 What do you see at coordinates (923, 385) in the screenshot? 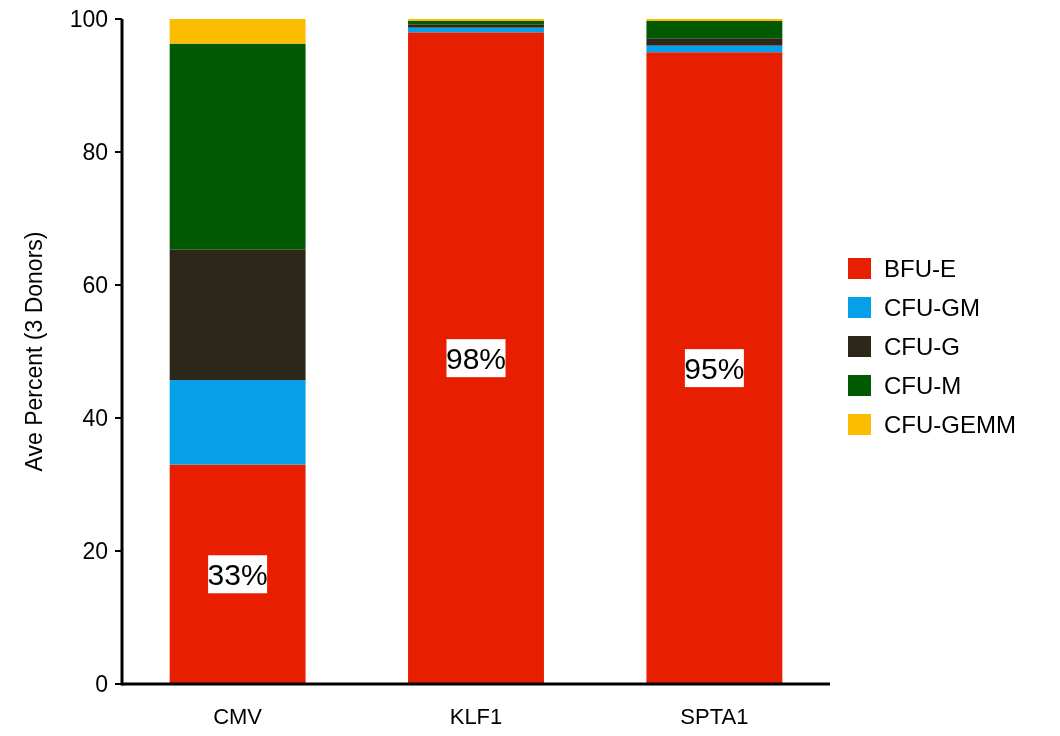
I see `legend-label: CFU-M` at bounding box center [923, 385].